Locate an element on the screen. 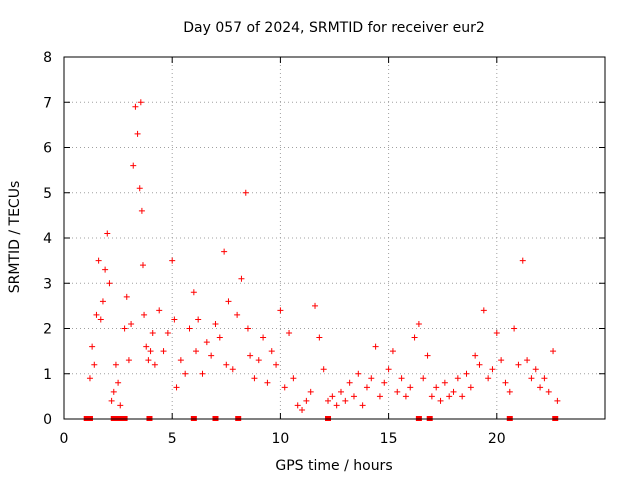 The image size is (640, 480). x-tick-label: 5 is located at coordinates (172, 439).